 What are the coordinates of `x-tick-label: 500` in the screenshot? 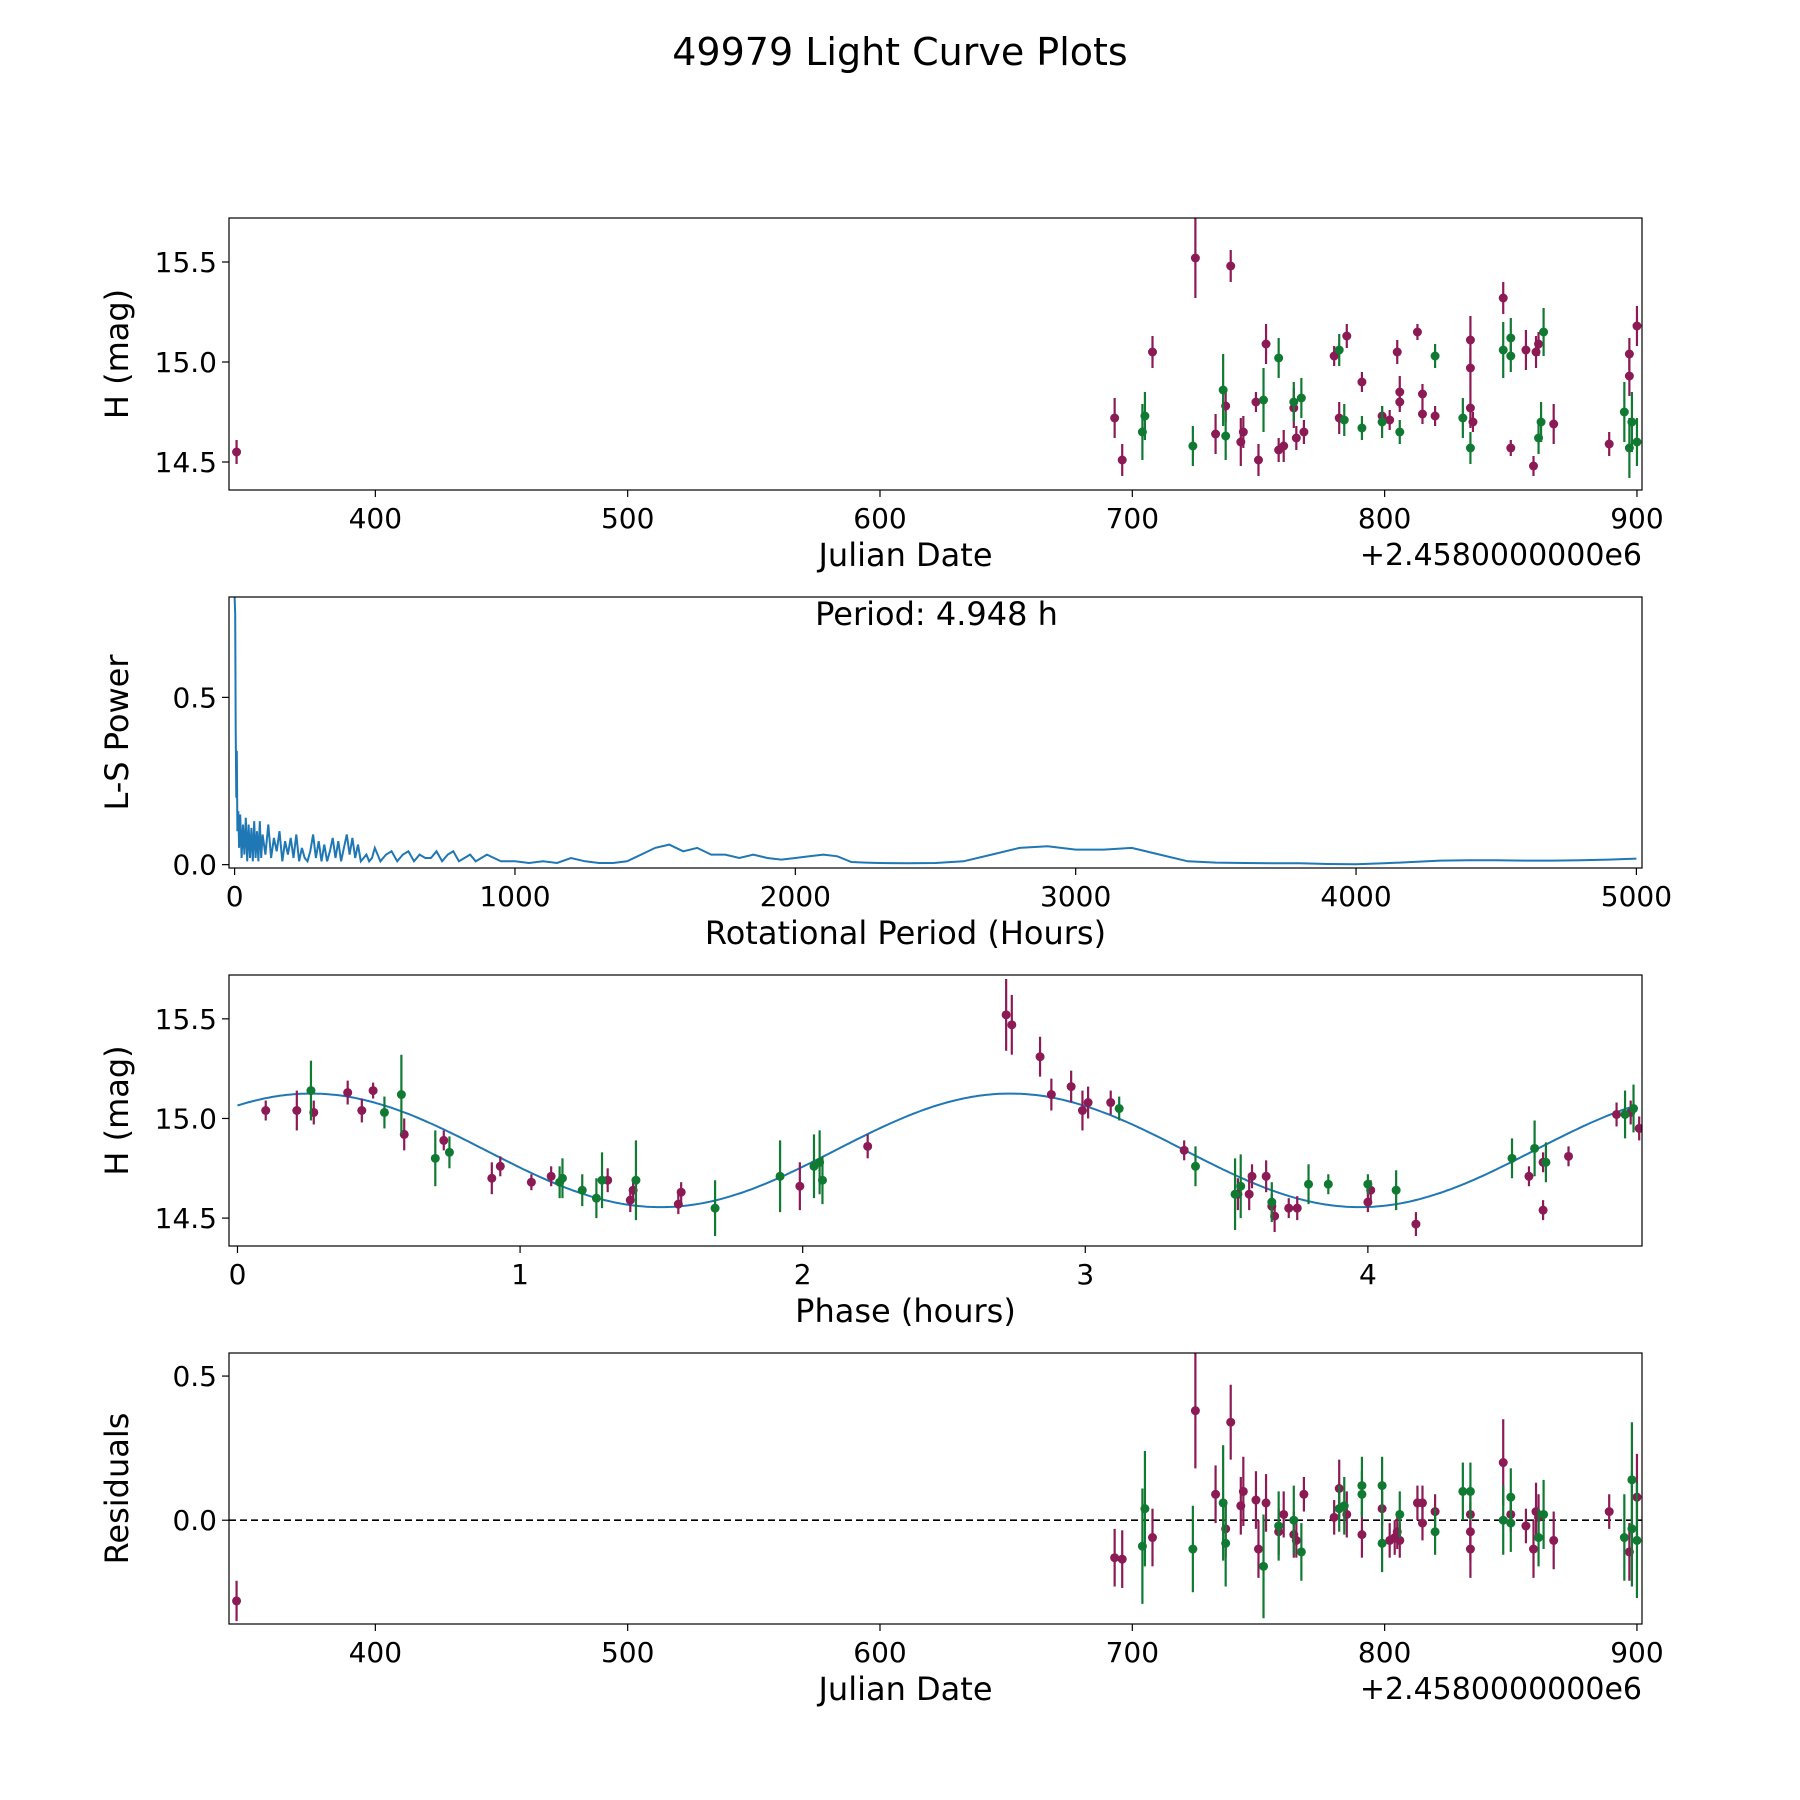 It's located at (627, 1652).